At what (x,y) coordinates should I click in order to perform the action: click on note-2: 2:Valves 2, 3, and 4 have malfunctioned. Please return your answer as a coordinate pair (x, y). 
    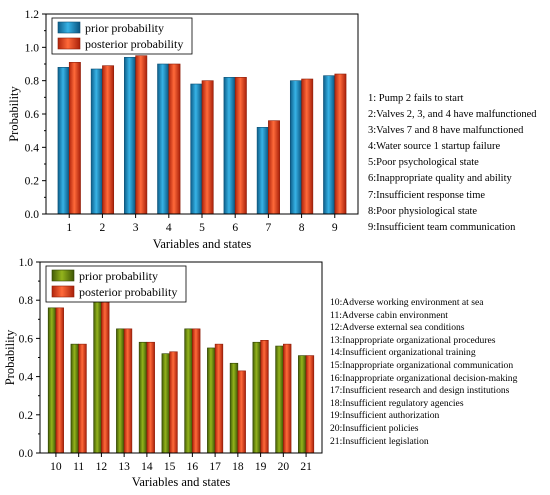
    Looking at the image, I should click on (452, 115).